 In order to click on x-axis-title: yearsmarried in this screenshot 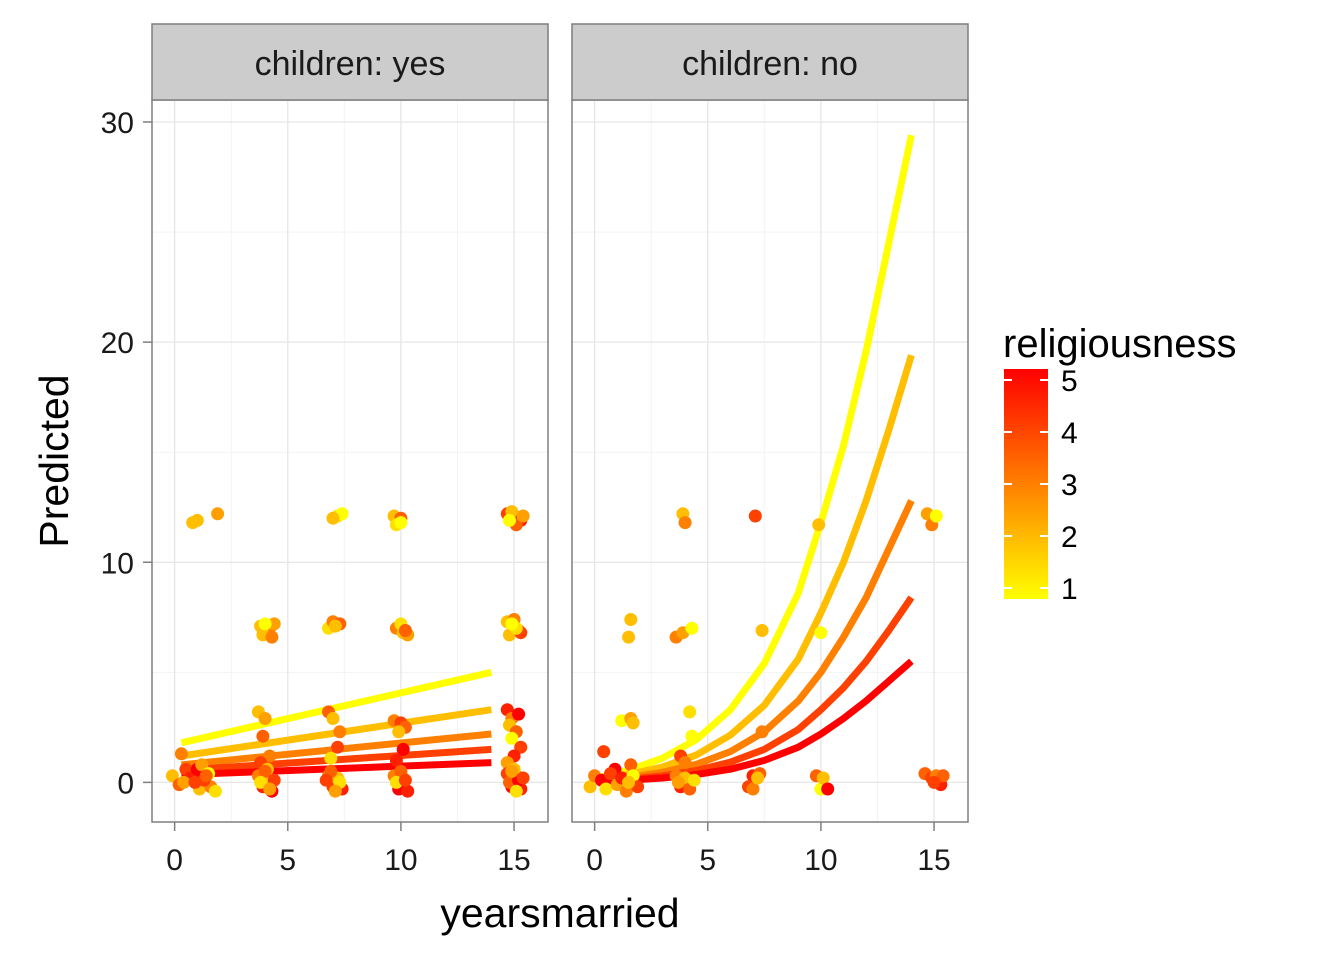, I will do `click(559, 913)`.